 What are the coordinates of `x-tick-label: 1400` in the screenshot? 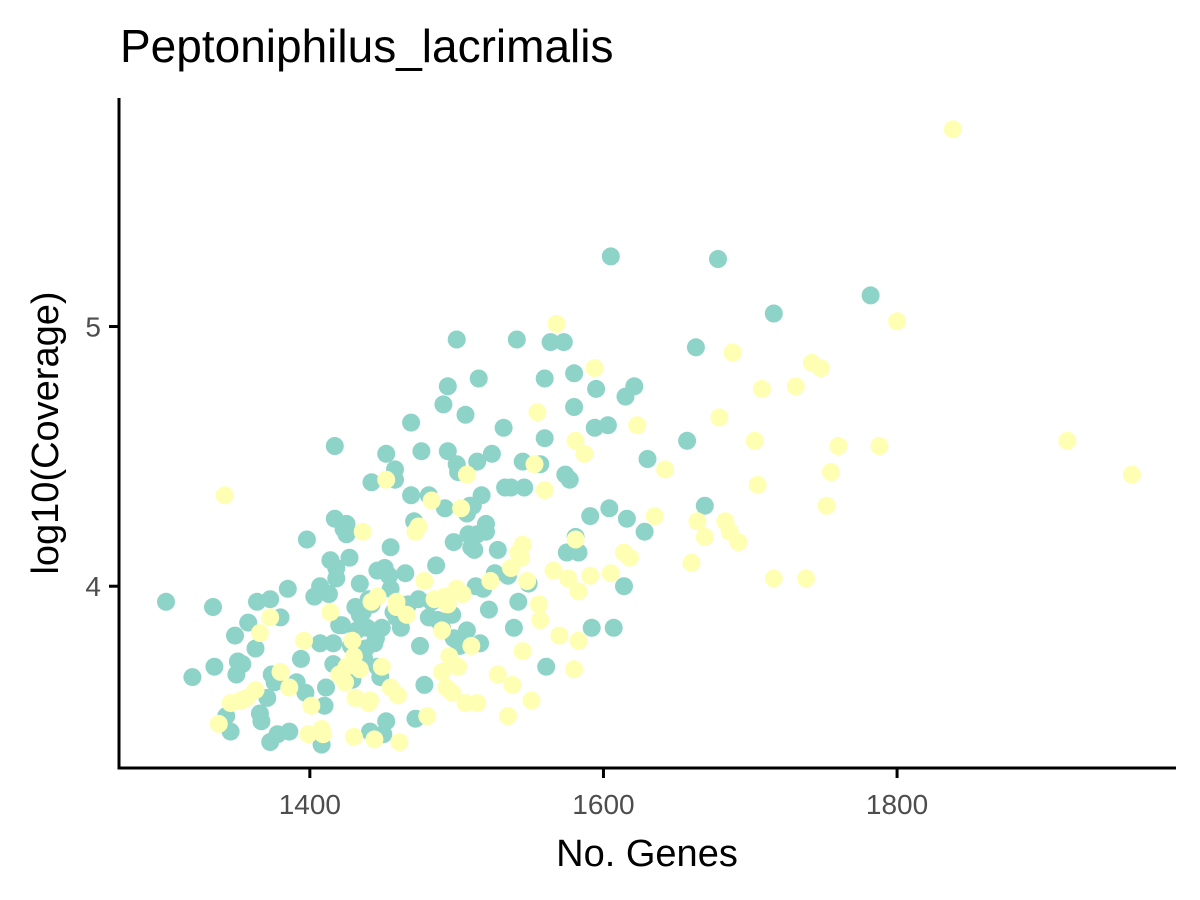 It's located at (310, 804).